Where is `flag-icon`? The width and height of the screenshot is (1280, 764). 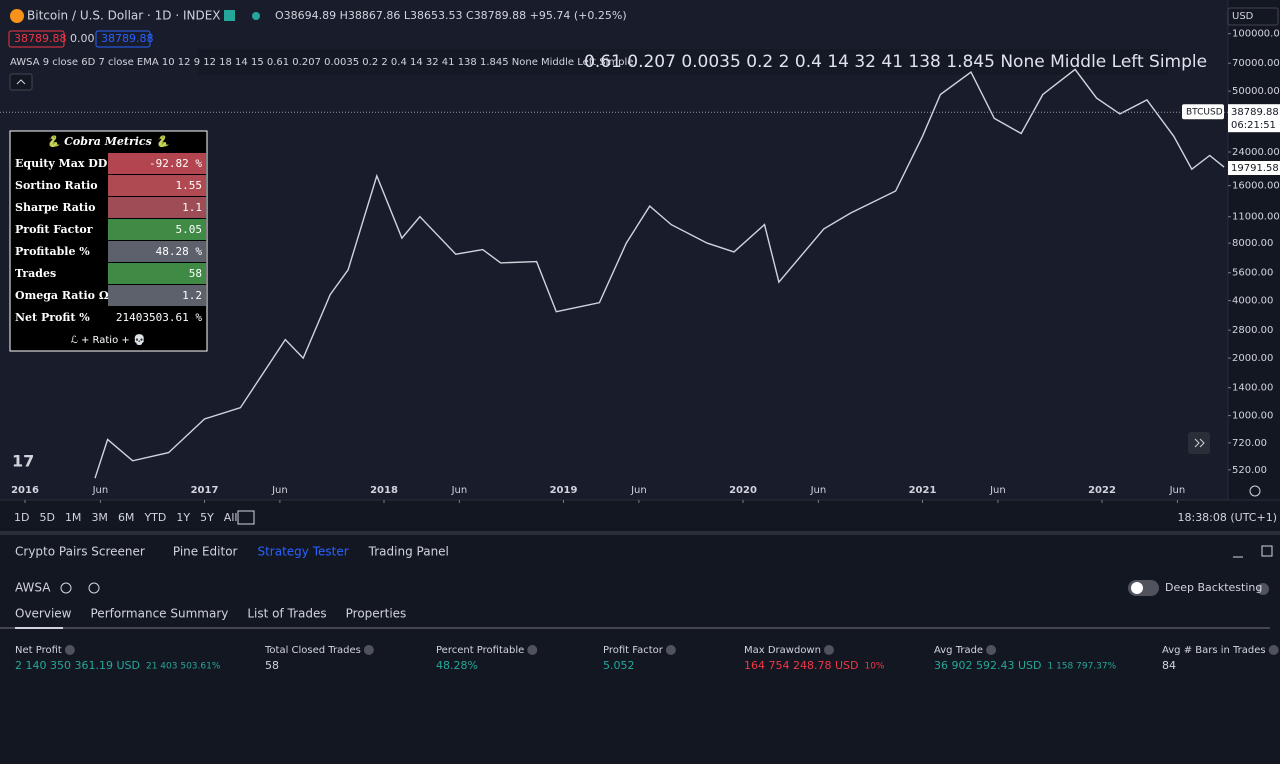 flag-icon is located at coordinates (229, 15).